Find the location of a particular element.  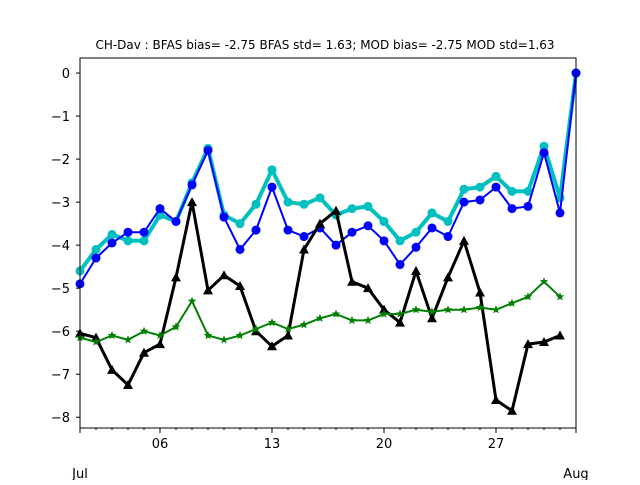

y-tick-label: −1 is located at coordinates (60, 117).